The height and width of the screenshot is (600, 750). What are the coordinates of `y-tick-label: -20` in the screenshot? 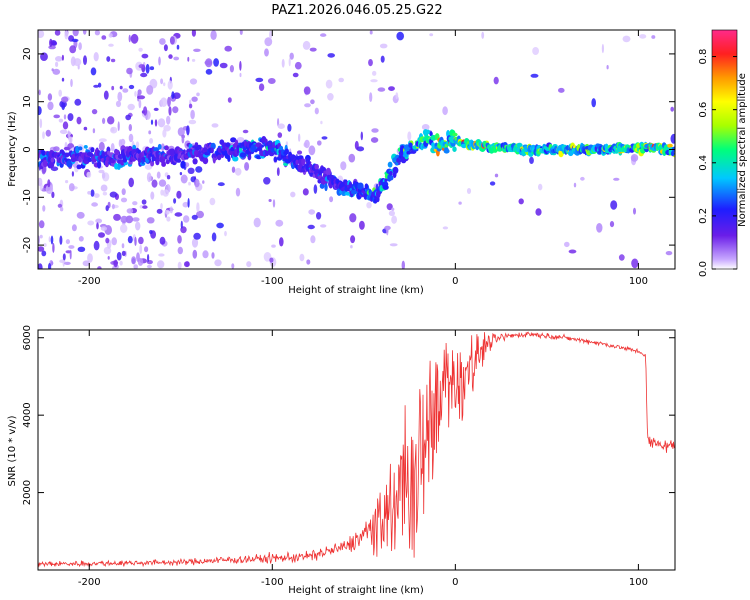 It's located at (27, 245).